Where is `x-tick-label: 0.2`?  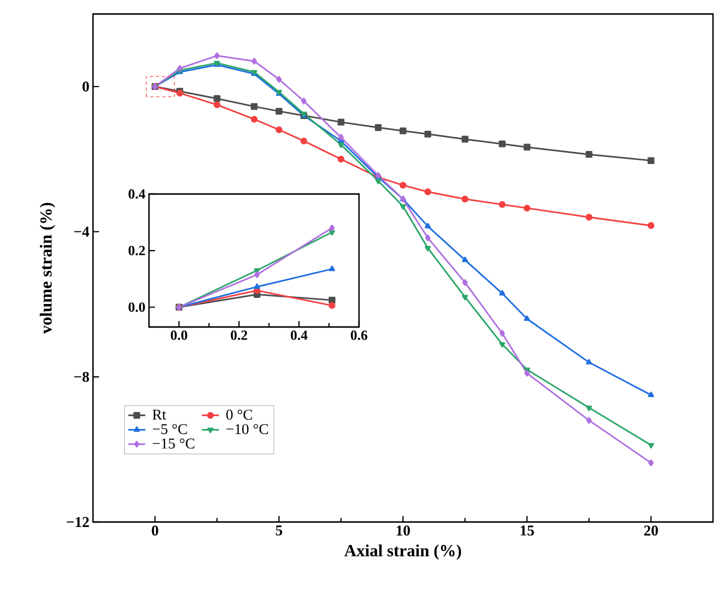
x-tick-label: 0.2 is located at coordinates (239, 335).